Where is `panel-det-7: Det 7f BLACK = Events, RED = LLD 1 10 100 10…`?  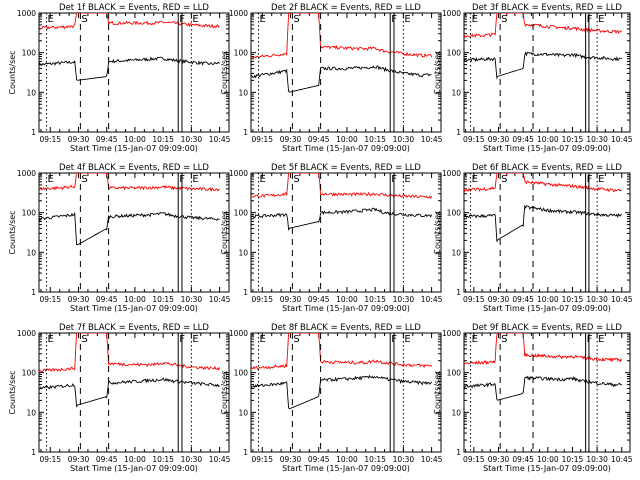 panel-det-7: Det 7f BLACK = Events, RED = LLD 1 10 100 10… is located at coordinates (119, 398).